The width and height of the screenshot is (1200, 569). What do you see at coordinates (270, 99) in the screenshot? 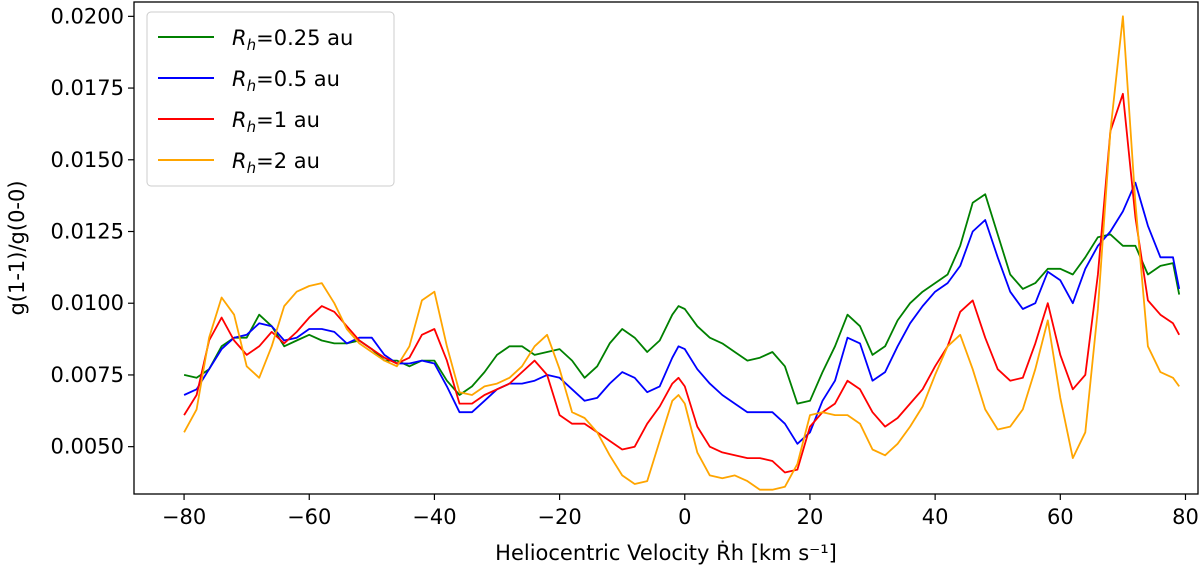
I see `legend-box` at bounding box center [270, 99].